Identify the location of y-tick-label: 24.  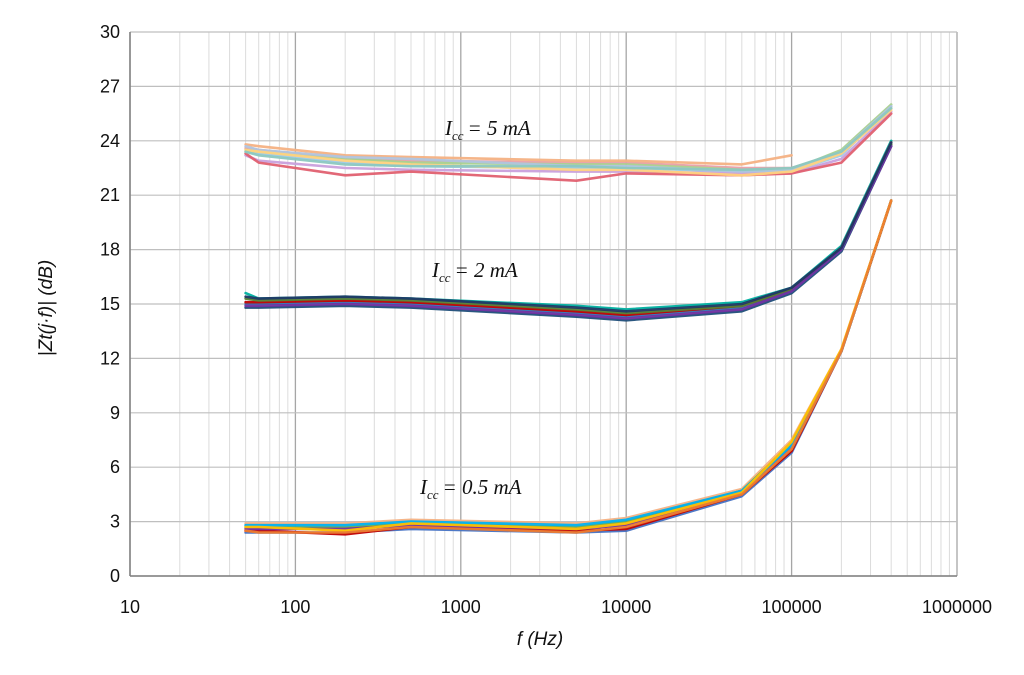
(110, 141).